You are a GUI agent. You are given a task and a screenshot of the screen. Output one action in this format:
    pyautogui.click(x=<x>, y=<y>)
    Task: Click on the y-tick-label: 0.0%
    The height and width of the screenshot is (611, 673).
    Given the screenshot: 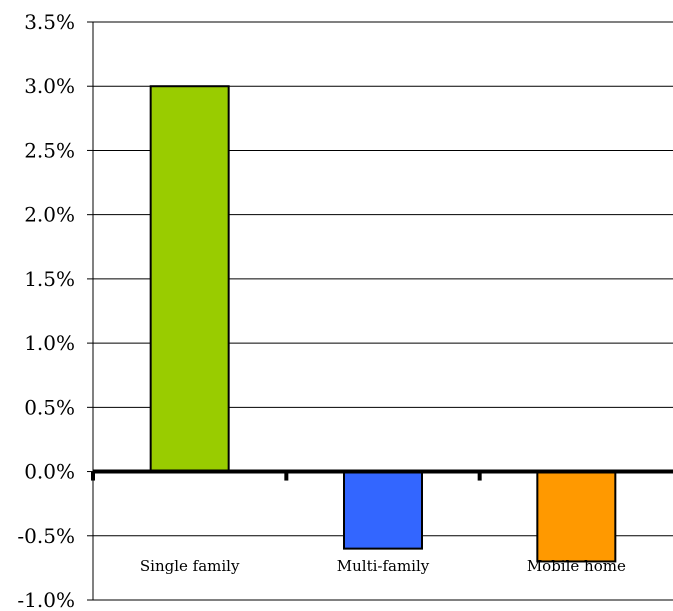 What is the action you would take?
    pyautogui.click(x=49, y=472)
    